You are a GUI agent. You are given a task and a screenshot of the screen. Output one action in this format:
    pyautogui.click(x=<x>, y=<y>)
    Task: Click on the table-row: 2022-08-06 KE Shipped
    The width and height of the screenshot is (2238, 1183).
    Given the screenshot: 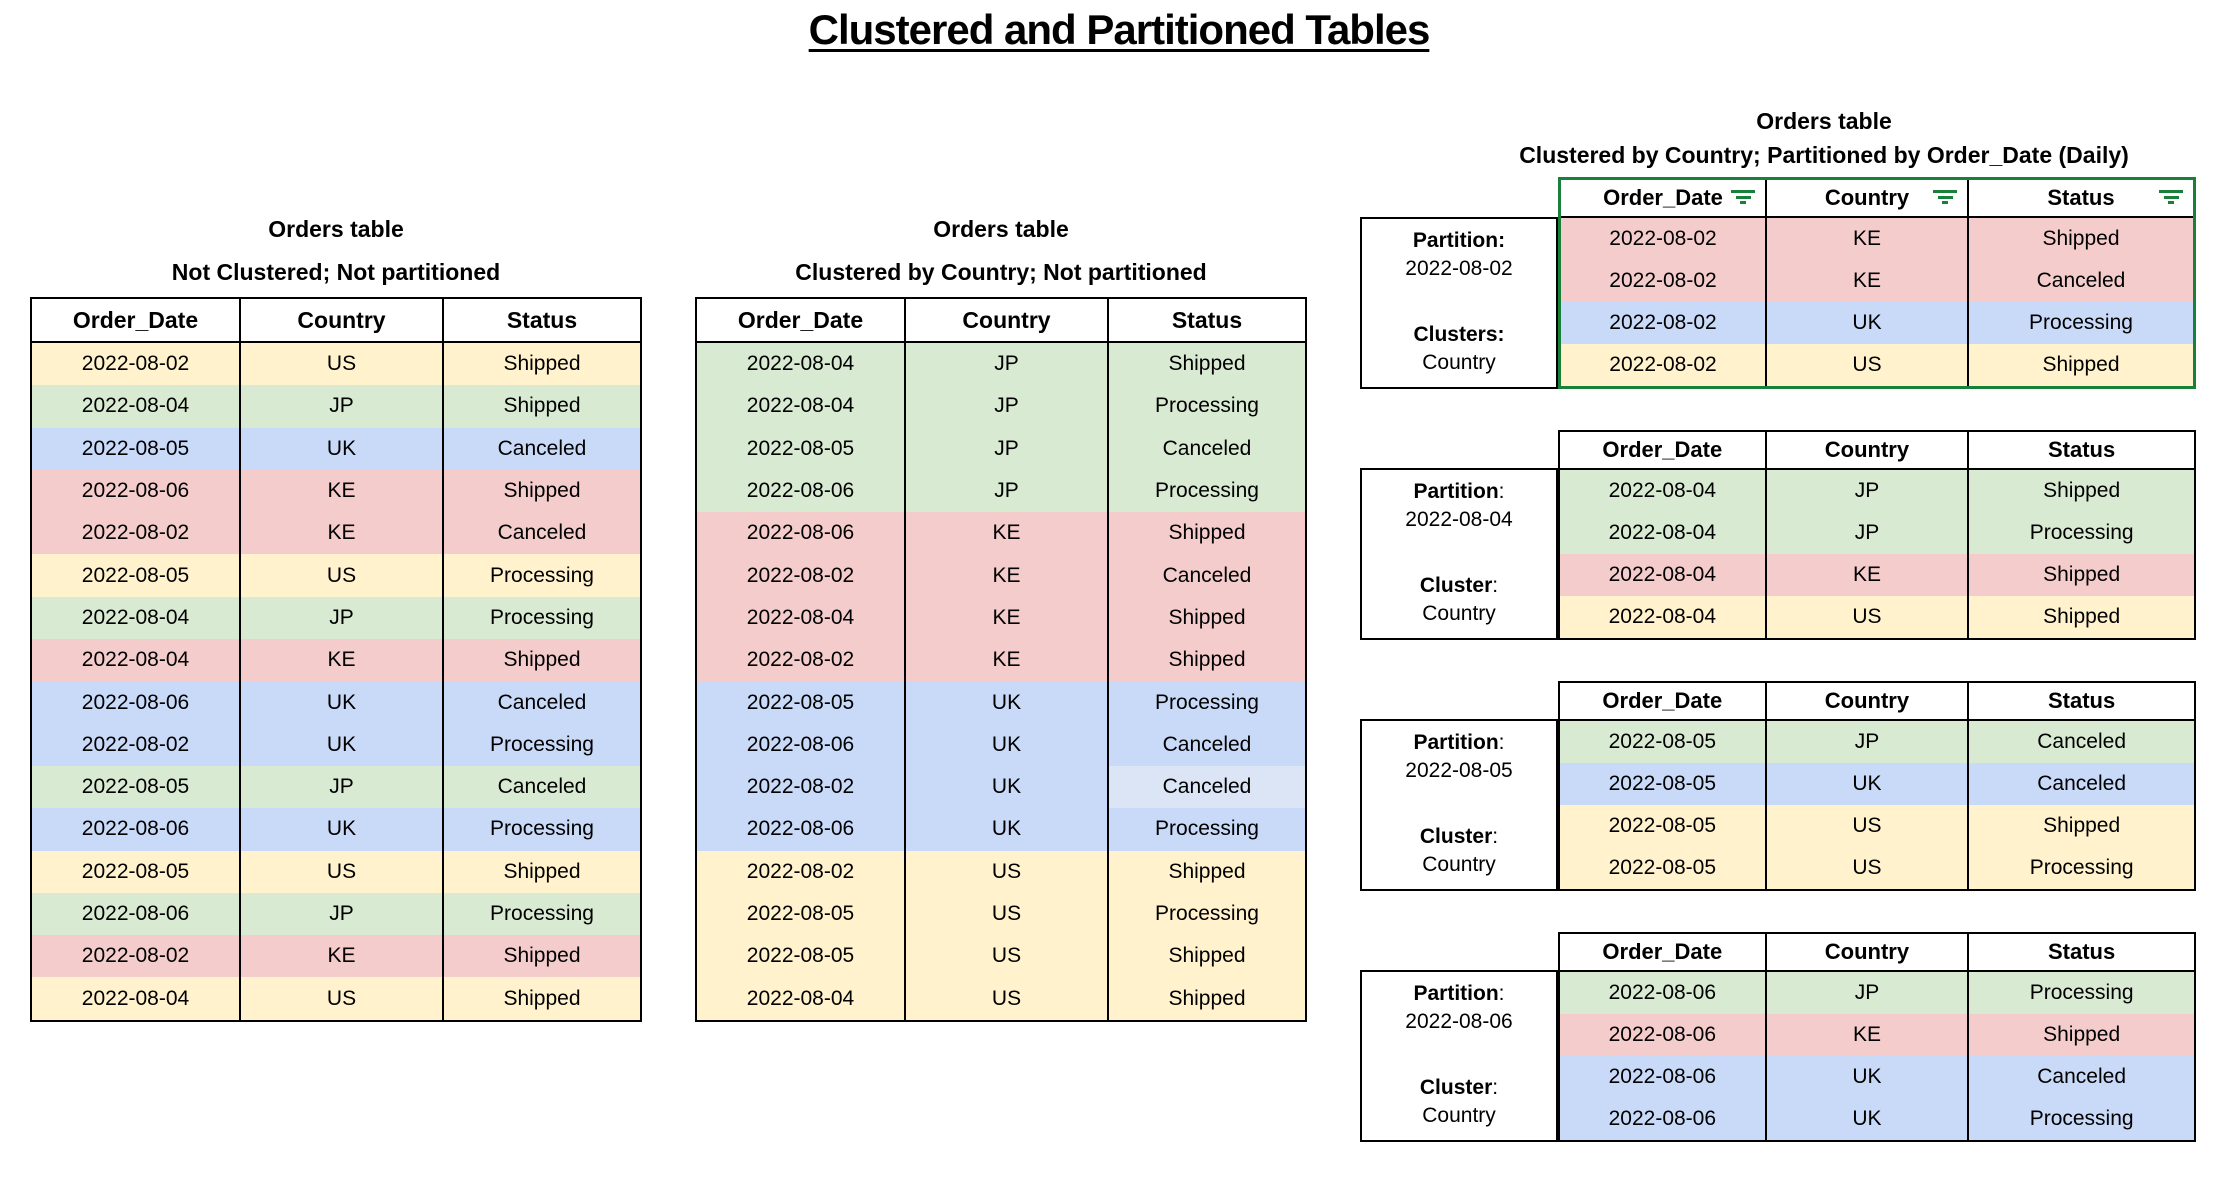 What is the action you would take?
    pyautogui.click(x=1877, y=1035)
    